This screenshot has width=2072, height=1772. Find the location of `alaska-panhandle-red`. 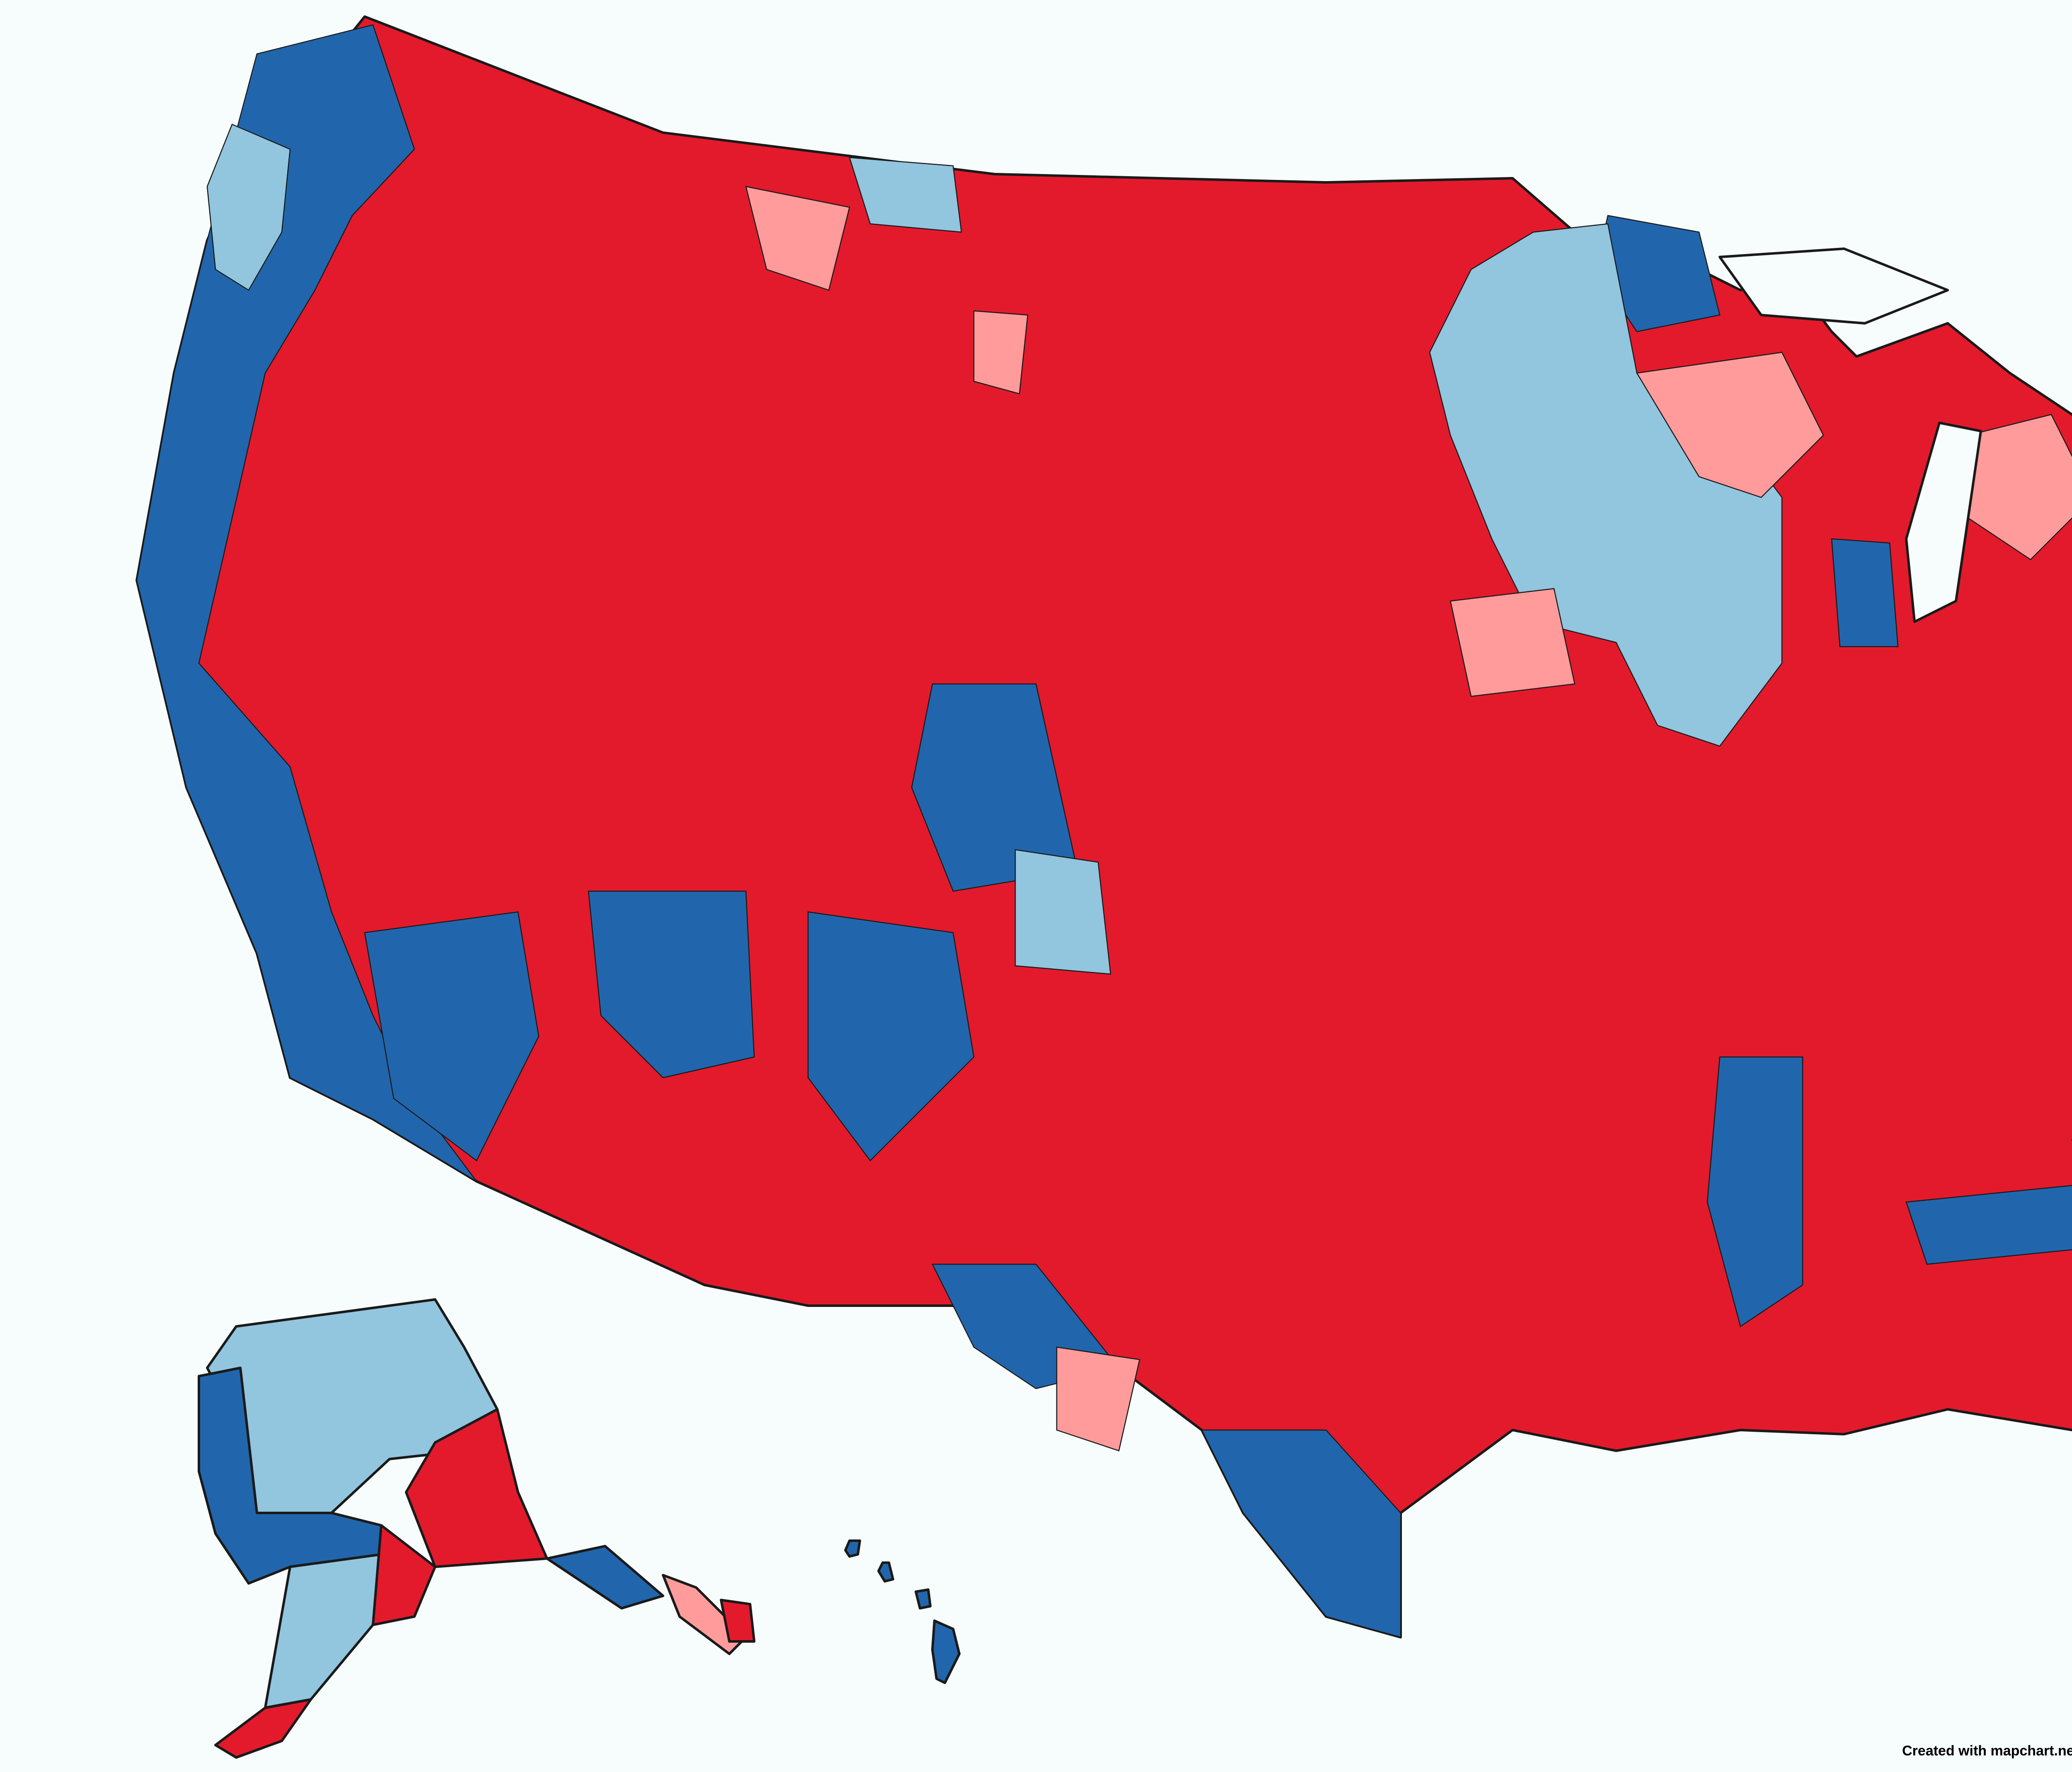

alaska-panhandle-red is located at coordinates (737, 1621).